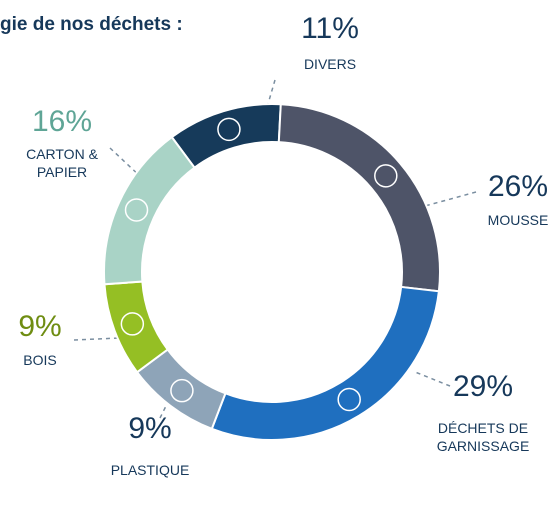 This screenshot has height=508, width=555. What do you see at coordinates (150, 470) in the screenshot?
I see `category-label: PLASTIQUE` at bounding box center [150, 470].